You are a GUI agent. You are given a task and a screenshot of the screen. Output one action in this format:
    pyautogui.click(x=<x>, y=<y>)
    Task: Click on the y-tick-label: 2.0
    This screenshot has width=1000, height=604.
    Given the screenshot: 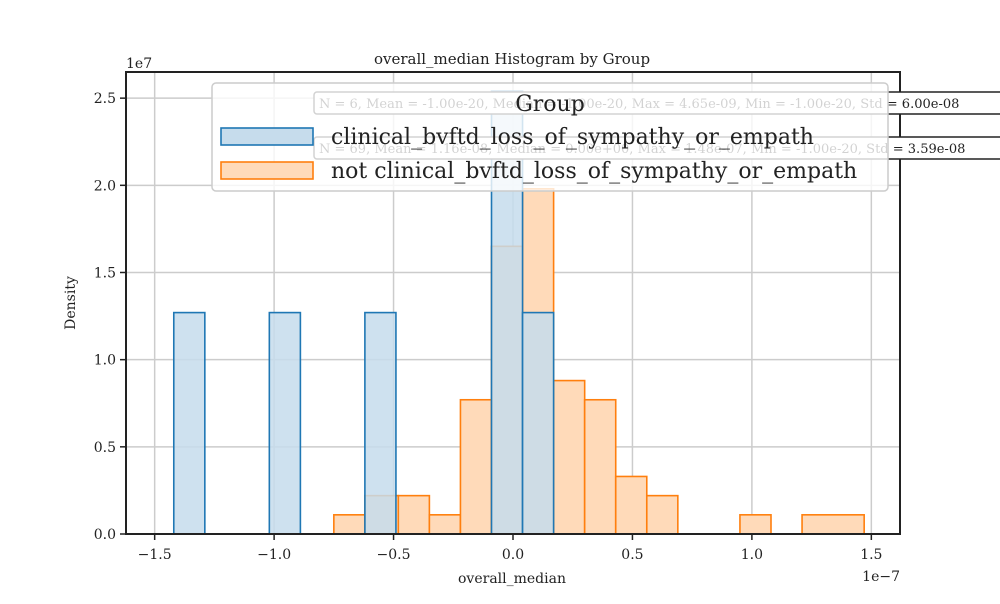 What is the action you would take?
    pyautogui.click(x=105, y=186)
    